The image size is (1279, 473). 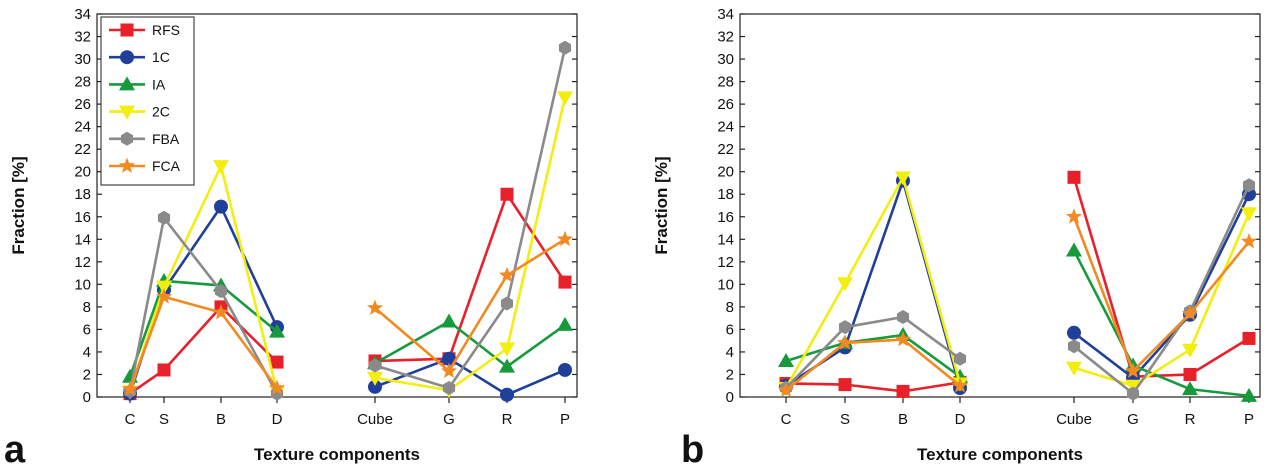 What do you see at coordinates (1249, 419) in the screenshot?
I see `x-tick-label: P` at bounding box center [1249, 419].